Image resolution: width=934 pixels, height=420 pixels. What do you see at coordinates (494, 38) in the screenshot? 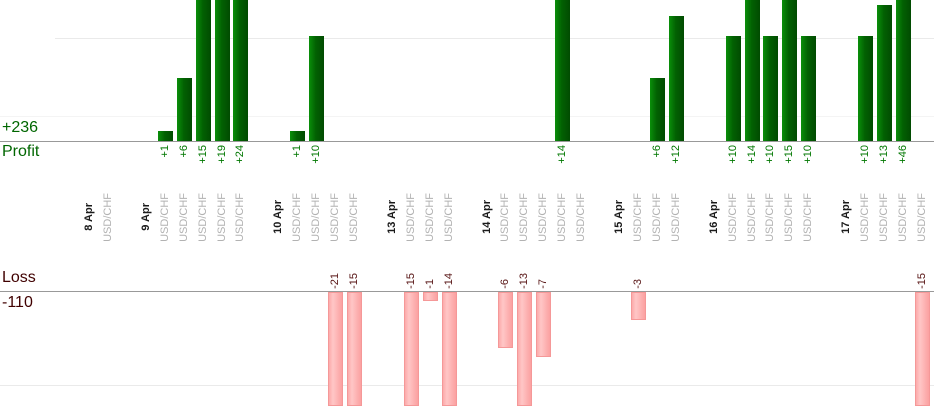
I see `profit-gridline-upper` at bounding box center [494, 38].